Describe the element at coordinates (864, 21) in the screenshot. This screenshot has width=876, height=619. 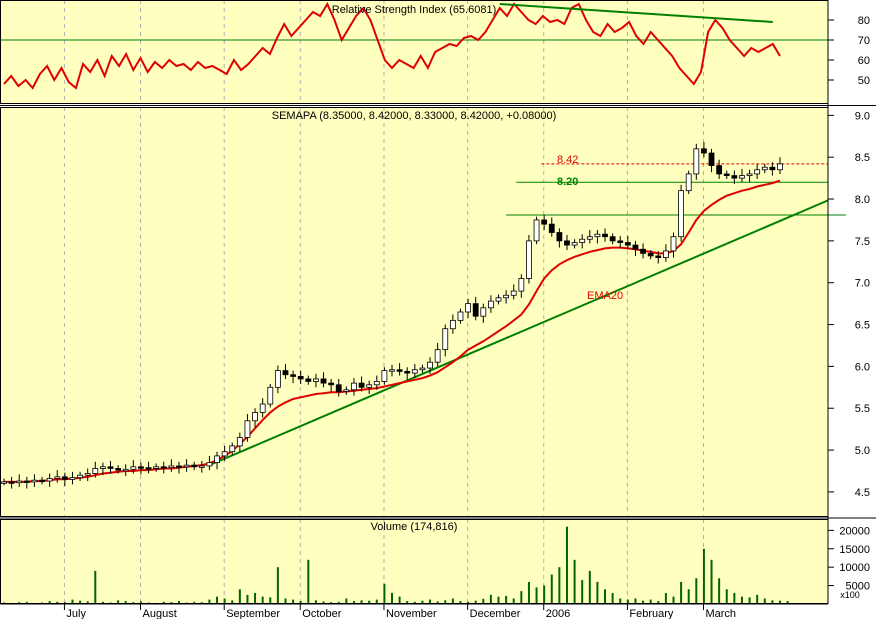
I see `rsi-tick-label: 80` at that location.